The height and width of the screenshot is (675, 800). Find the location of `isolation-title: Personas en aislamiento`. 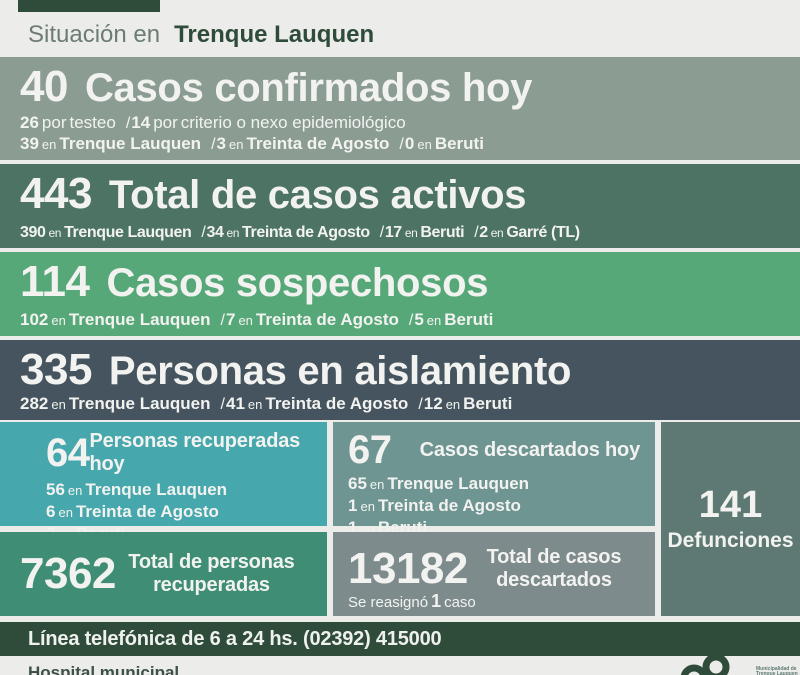

isolation-title: Personas en aislamiento is located at coordinates (340, 371).